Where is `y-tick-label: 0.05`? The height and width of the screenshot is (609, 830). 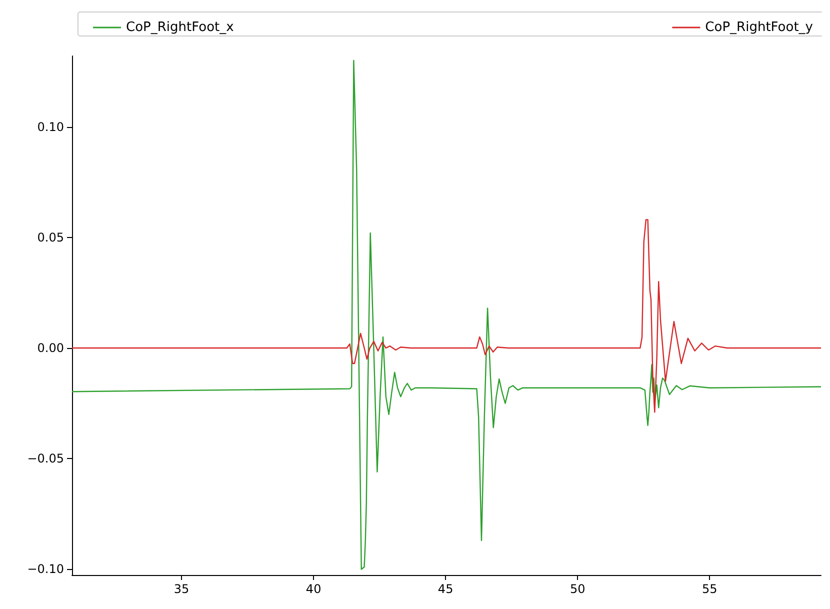 y-tick-label: 0.05 is located at coordinates (50, 237).